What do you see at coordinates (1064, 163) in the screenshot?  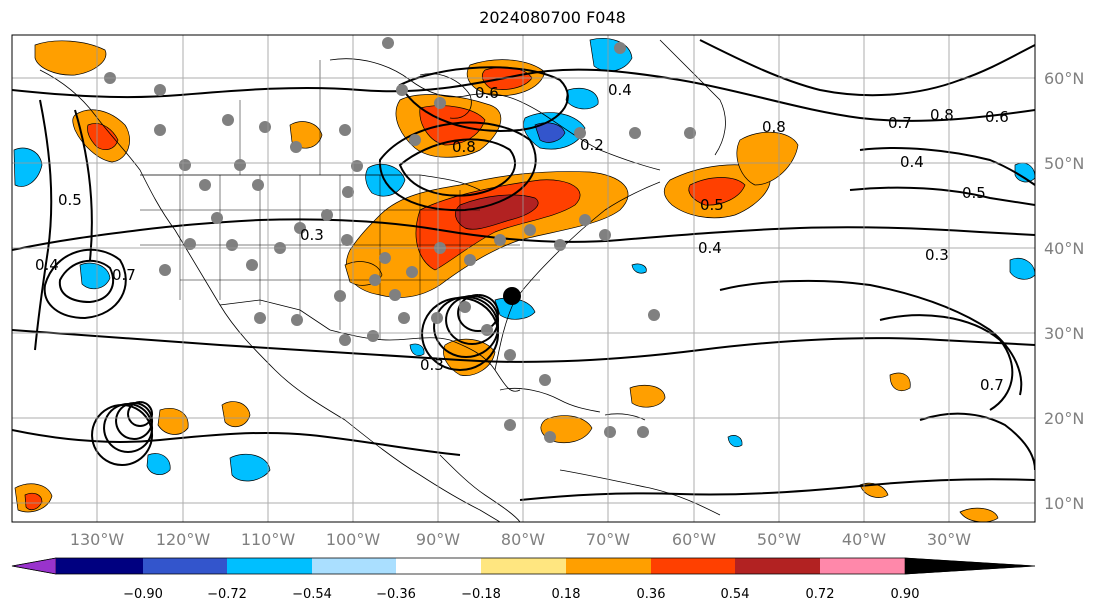 I see `lat-label: 50°N` at bounding box center [1064, 163].